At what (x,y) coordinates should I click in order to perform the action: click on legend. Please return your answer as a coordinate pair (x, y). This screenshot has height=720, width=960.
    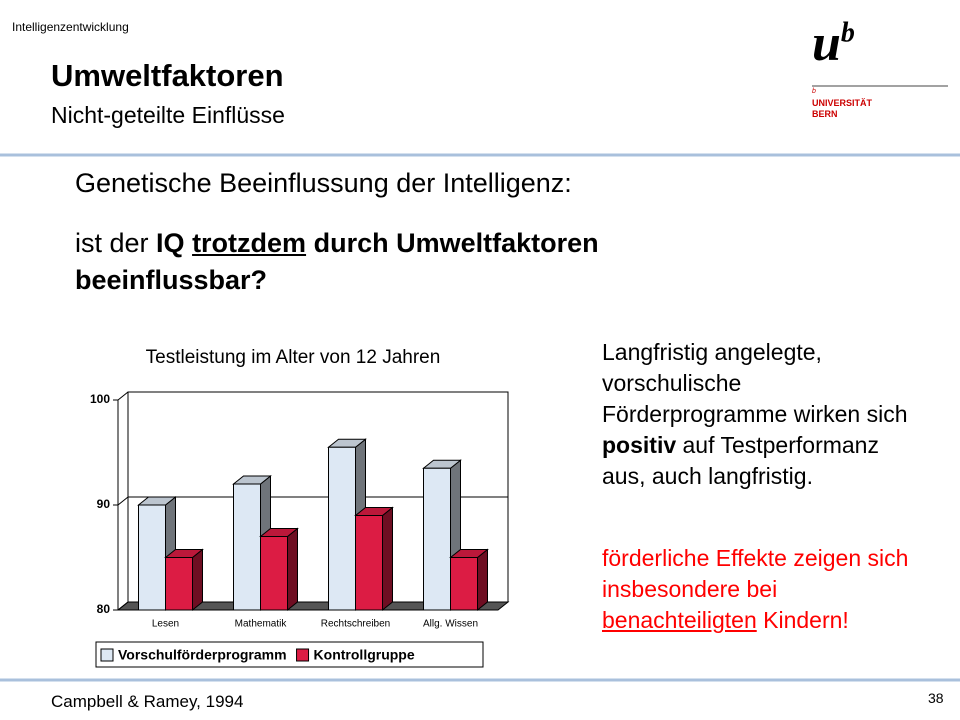
    Looking at the image, I should click on (289, 654).